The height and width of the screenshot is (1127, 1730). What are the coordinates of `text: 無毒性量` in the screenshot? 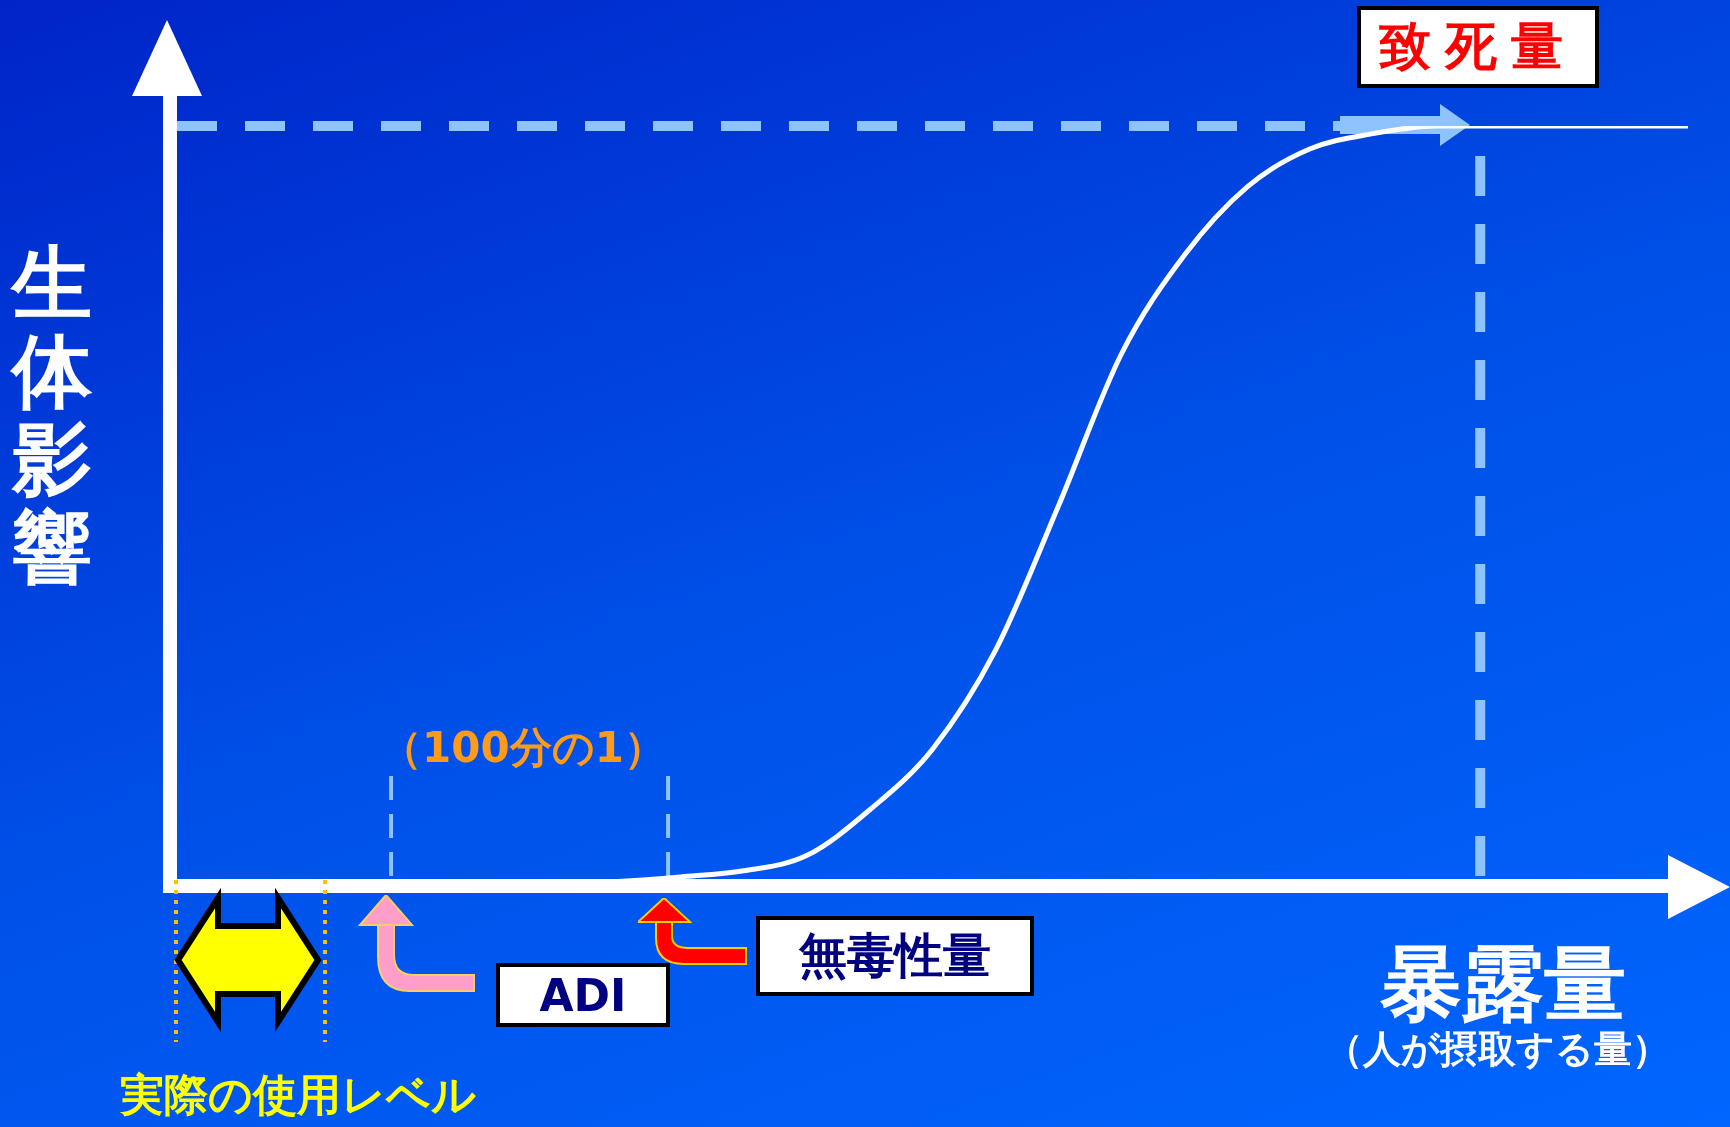 It's located at (895, 956).